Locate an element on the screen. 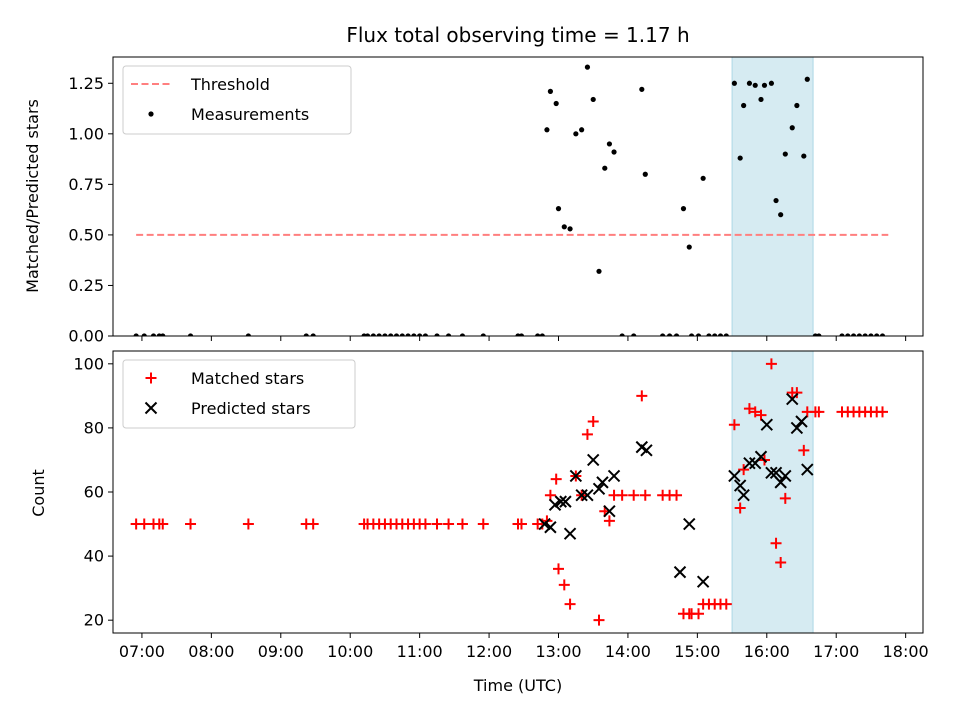 The height and width of the screenshot is (720, 960). x-tick-label: 10:00 is located at coordinates (350, 651).